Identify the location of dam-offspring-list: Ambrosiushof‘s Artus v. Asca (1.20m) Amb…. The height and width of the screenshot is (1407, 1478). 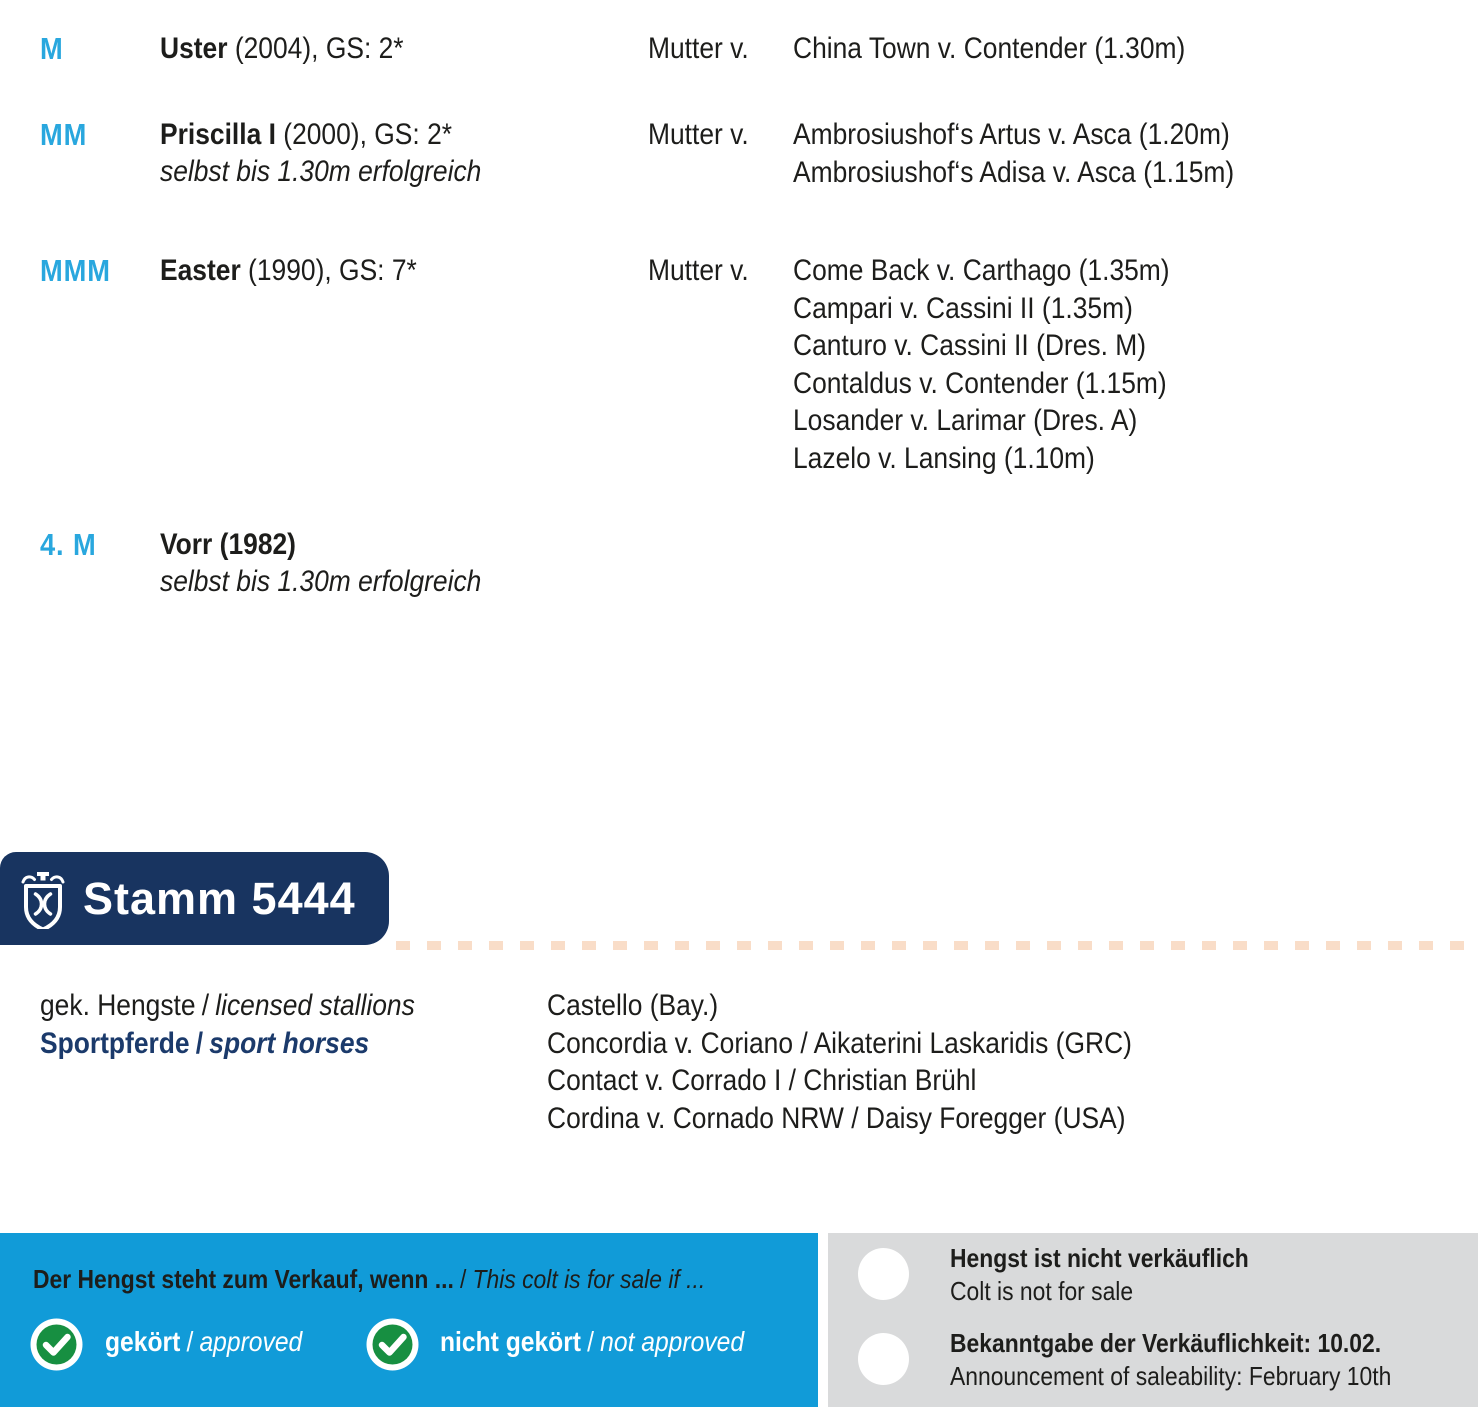
(1013, 153).